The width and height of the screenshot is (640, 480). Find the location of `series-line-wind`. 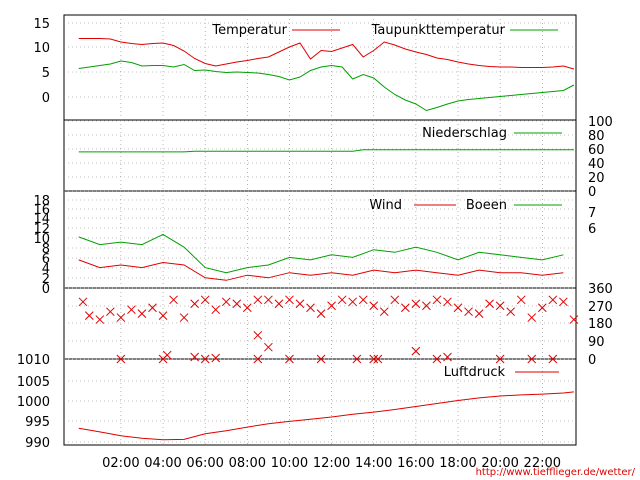

series-line-wind is located at coordinates (321, 270).